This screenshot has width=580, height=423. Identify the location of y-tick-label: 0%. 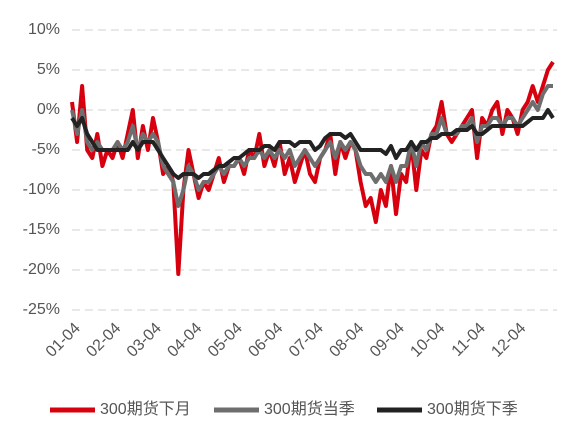
(48, 109).